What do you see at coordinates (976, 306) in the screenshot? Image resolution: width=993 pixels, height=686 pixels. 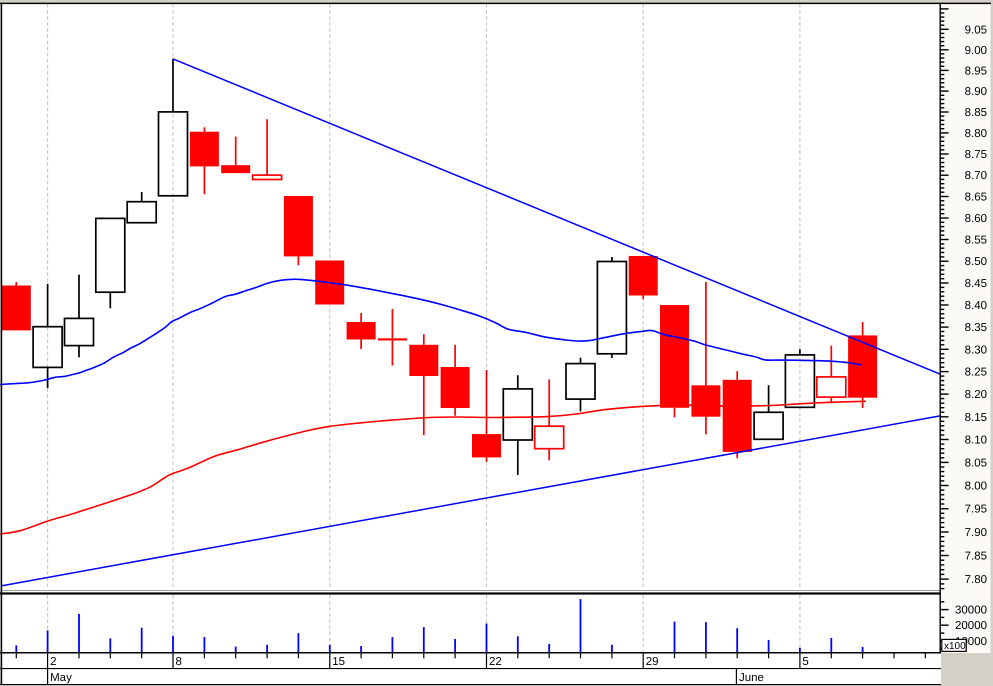 I see `svg-text: 8.40` at bounding box center [976, 306].